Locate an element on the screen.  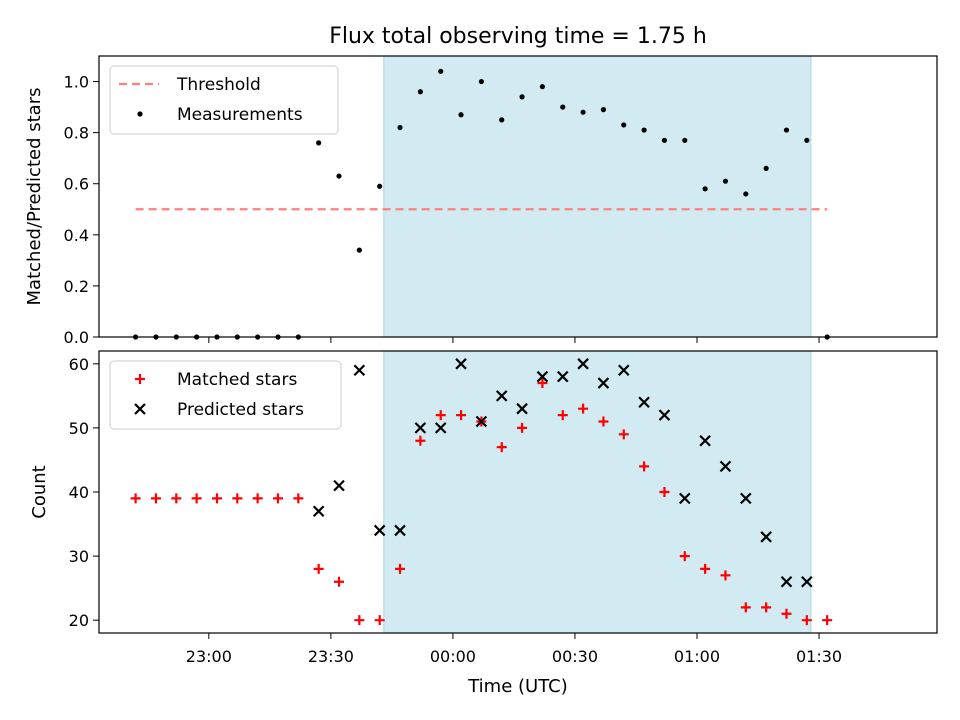
y-axis-label: Matched/Predicted stars is located at coordinates (34, 197).